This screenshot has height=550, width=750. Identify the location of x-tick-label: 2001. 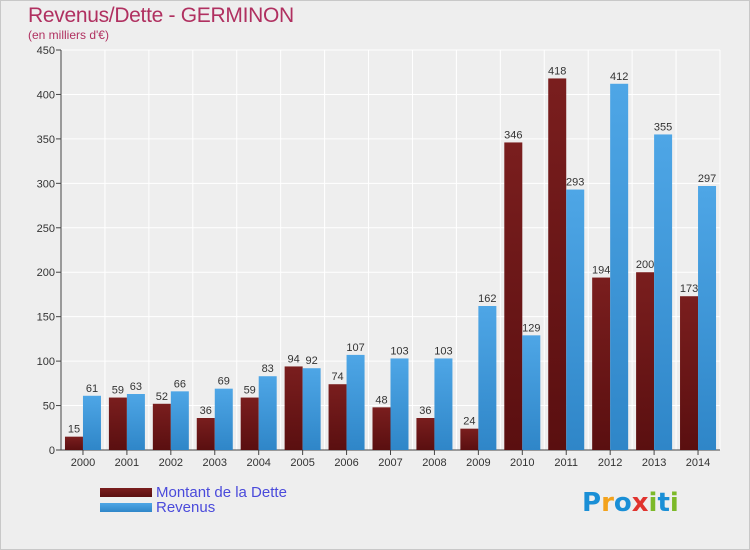
(127, 463).